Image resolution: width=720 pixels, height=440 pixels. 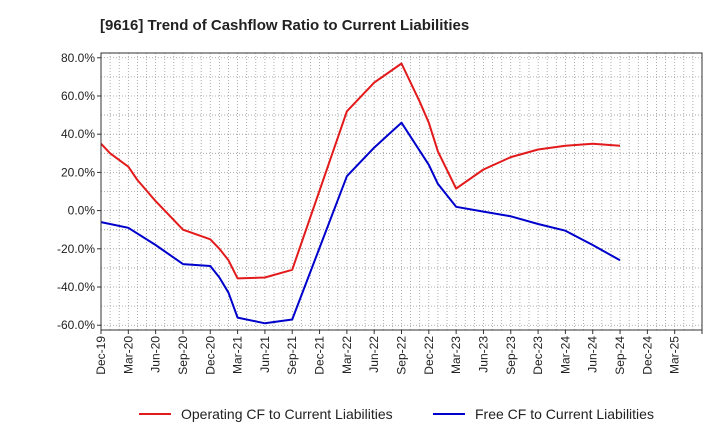 What do you see at coordinates (565, 355) in the screenshot?
I see `x-tick-label: Mar-24` at bounding box center [565, 355].